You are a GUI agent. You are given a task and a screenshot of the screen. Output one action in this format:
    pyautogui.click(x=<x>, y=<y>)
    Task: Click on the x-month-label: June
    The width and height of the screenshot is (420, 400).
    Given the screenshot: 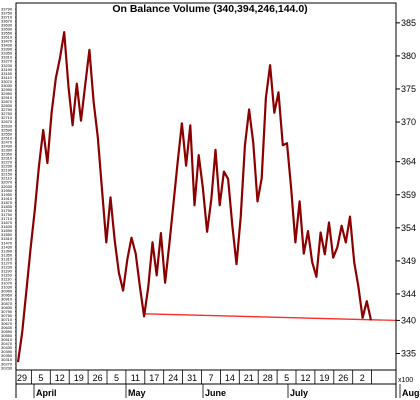 What is the action you would take?
    pyautogui.click(x=215, y=393)
    